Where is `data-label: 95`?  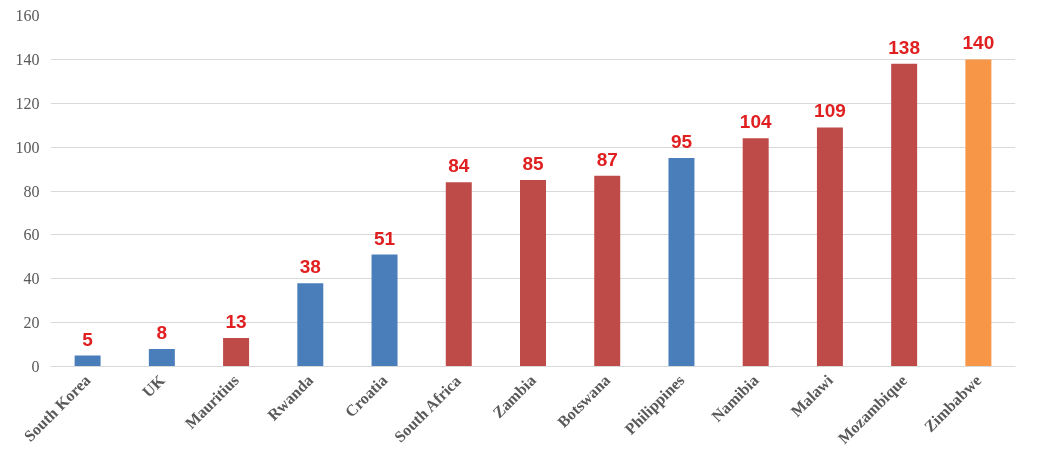 data-label: 95 is located at coordinates (681, 142).